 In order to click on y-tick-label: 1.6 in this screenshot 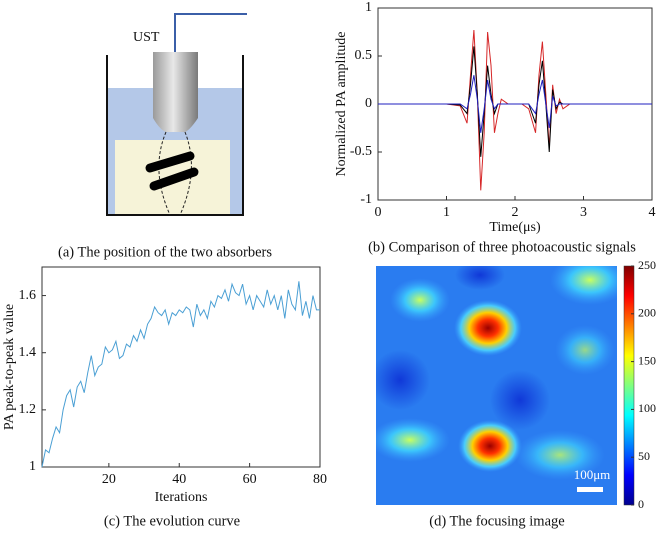, I will do `click(28, 295)`.